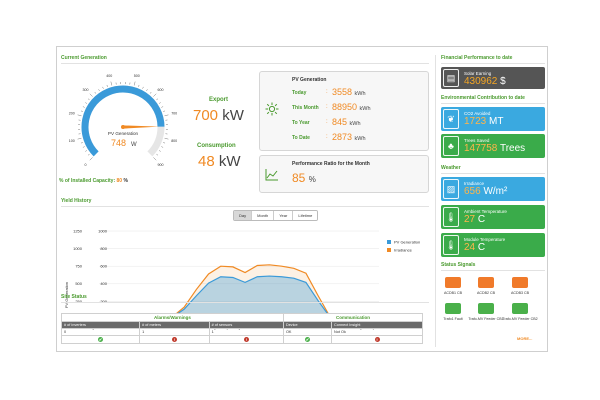  Describe the element at coordinates (243, 215) in the screenshot. I see `tab-day: Day` at that location.